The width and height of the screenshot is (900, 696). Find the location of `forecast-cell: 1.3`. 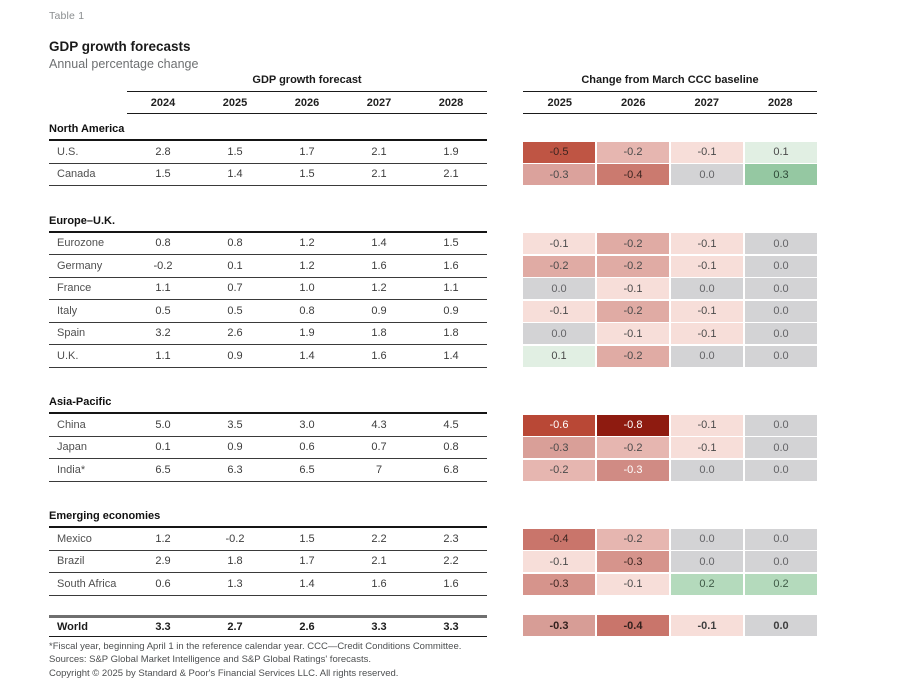

forecast-cell: 1.3 is located at coordinates (235, 583).